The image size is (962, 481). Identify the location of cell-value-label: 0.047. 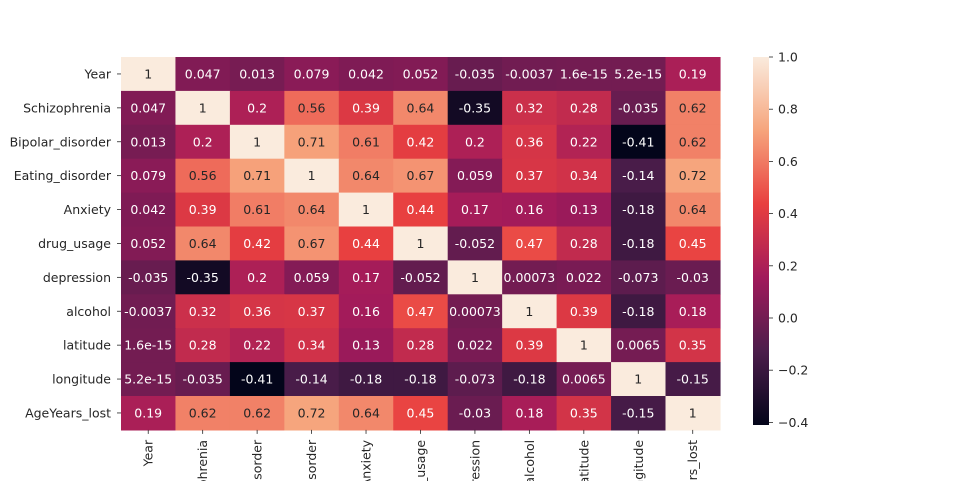
(148, 107).